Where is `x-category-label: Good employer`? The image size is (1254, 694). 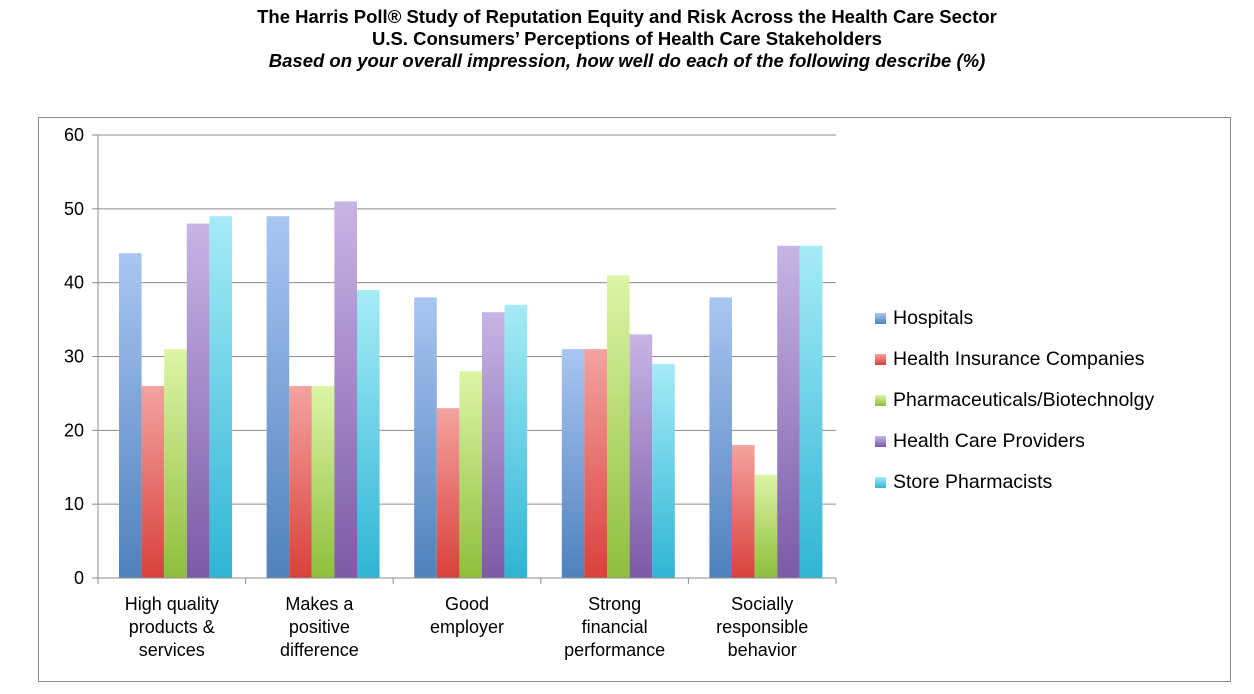 x-category-label: Good employer is located at coordinates (467, 615).